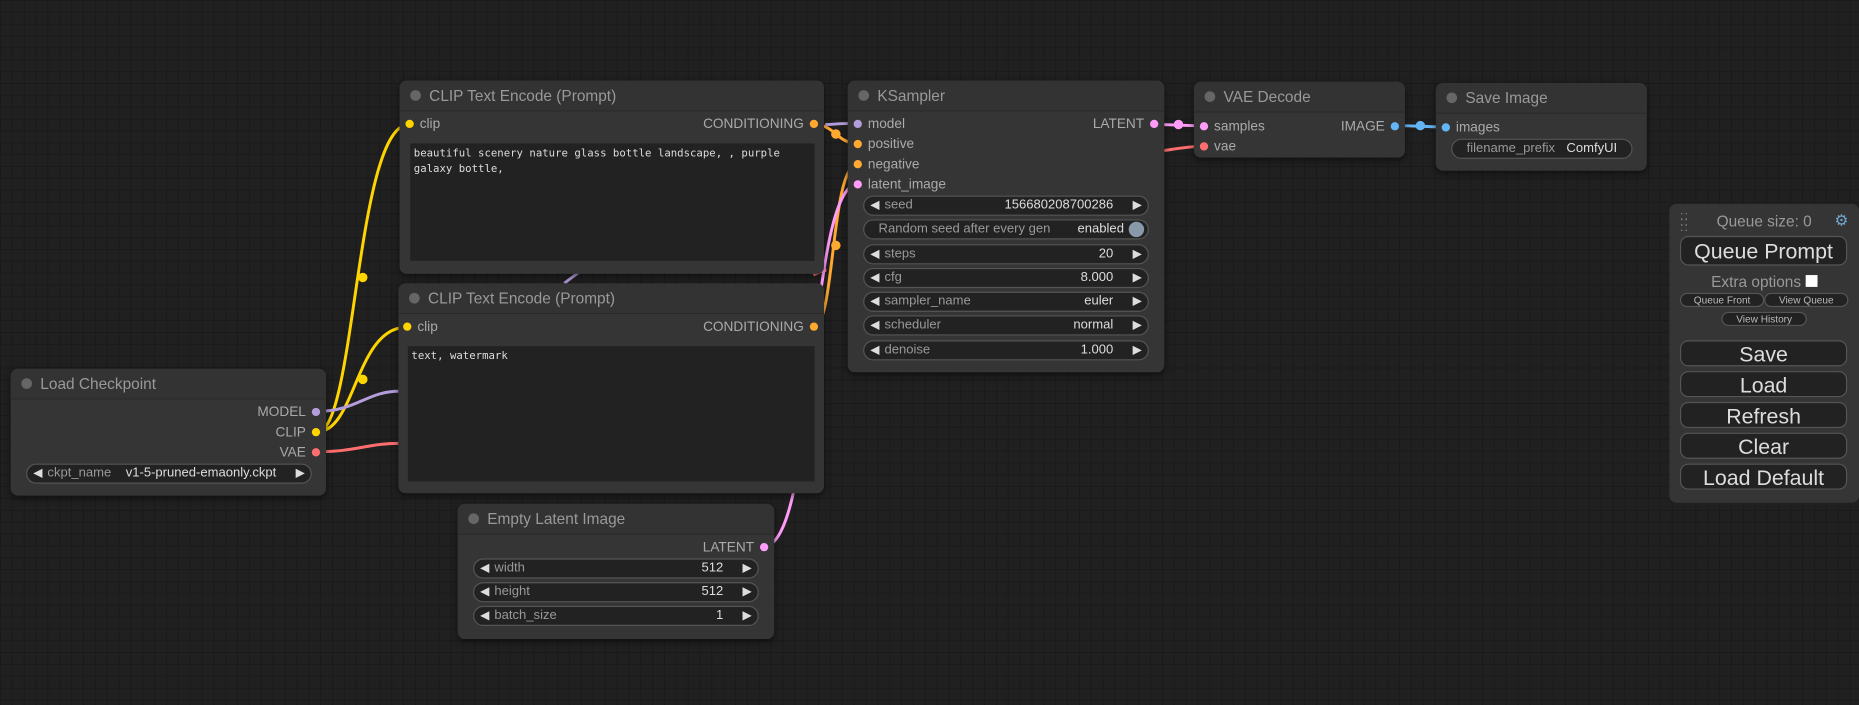  I want to click on output-vae: VAE, so click(300, 453).